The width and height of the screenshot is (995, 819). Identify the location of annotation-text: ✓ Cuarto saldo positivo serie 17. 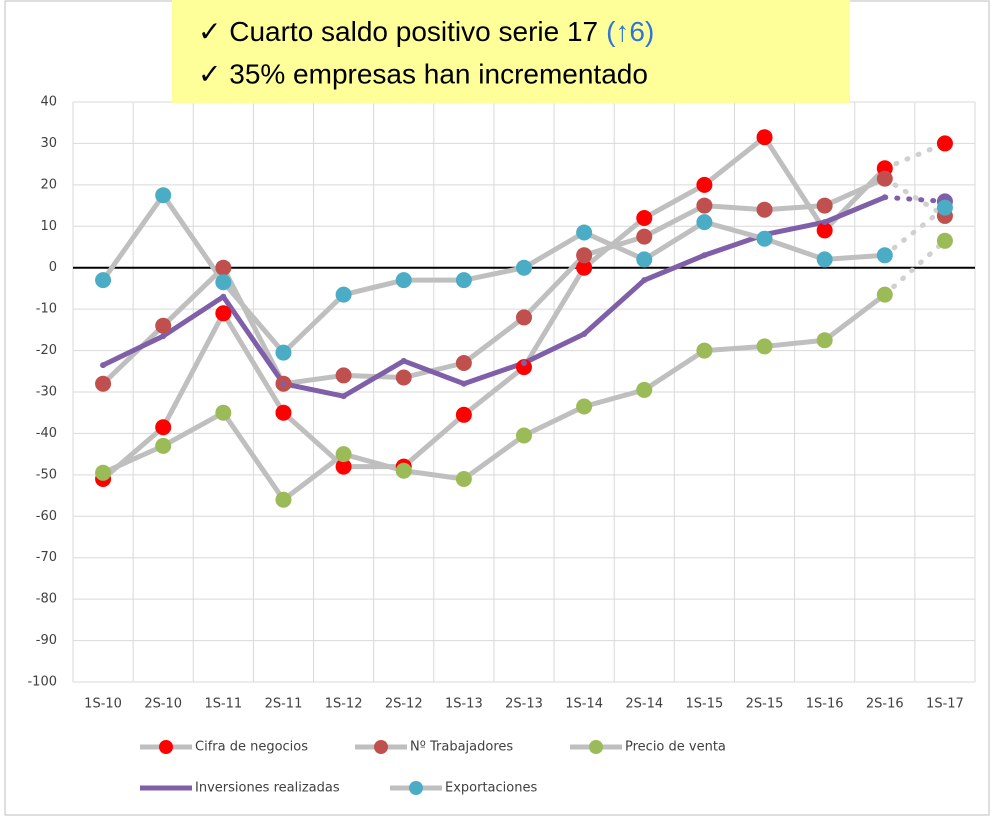
(398, 31).